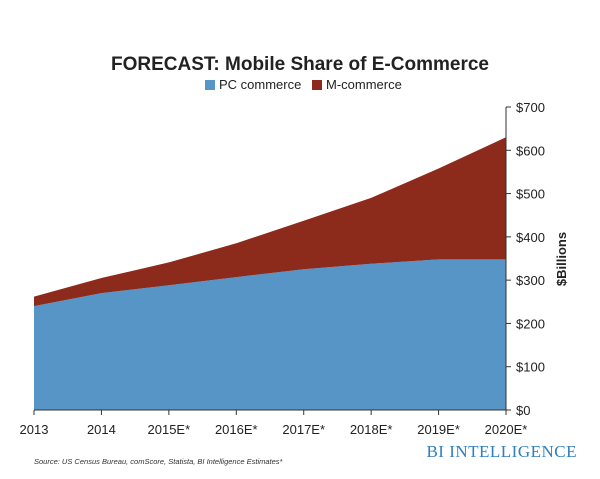  I want to click on brand-logo: BI INTELLIGENCE, so click(501, 451).